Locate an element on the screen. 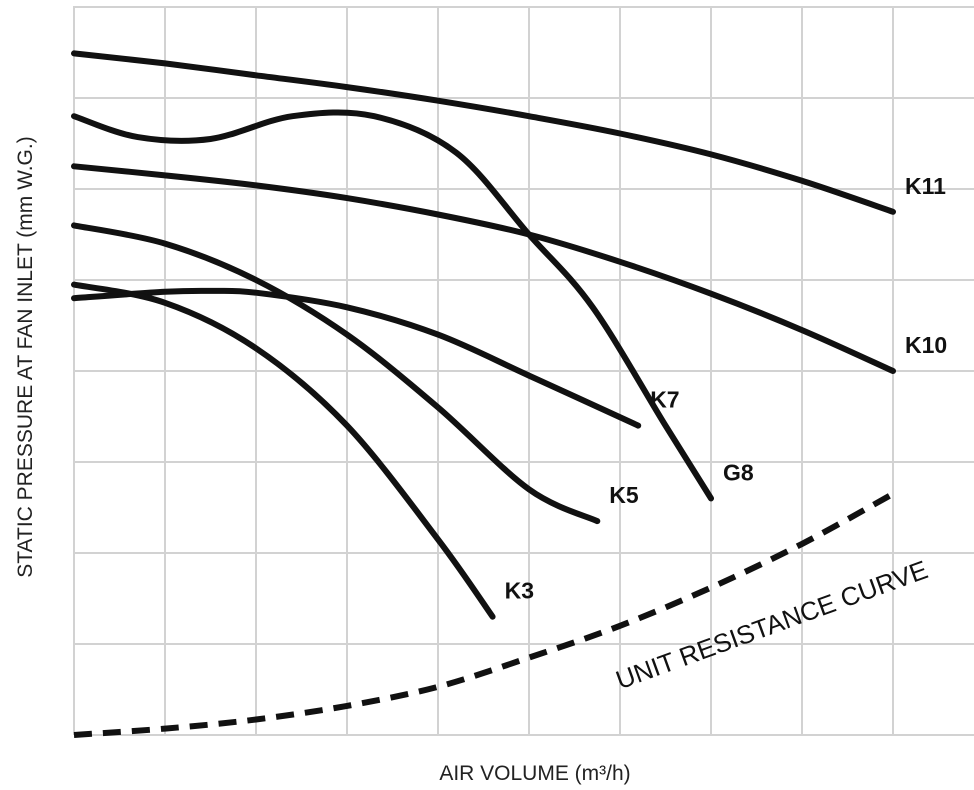 Image resolution: width=974 pixels, height=790 pixels. label-k3: K3 is located at coordinates (519, 591).